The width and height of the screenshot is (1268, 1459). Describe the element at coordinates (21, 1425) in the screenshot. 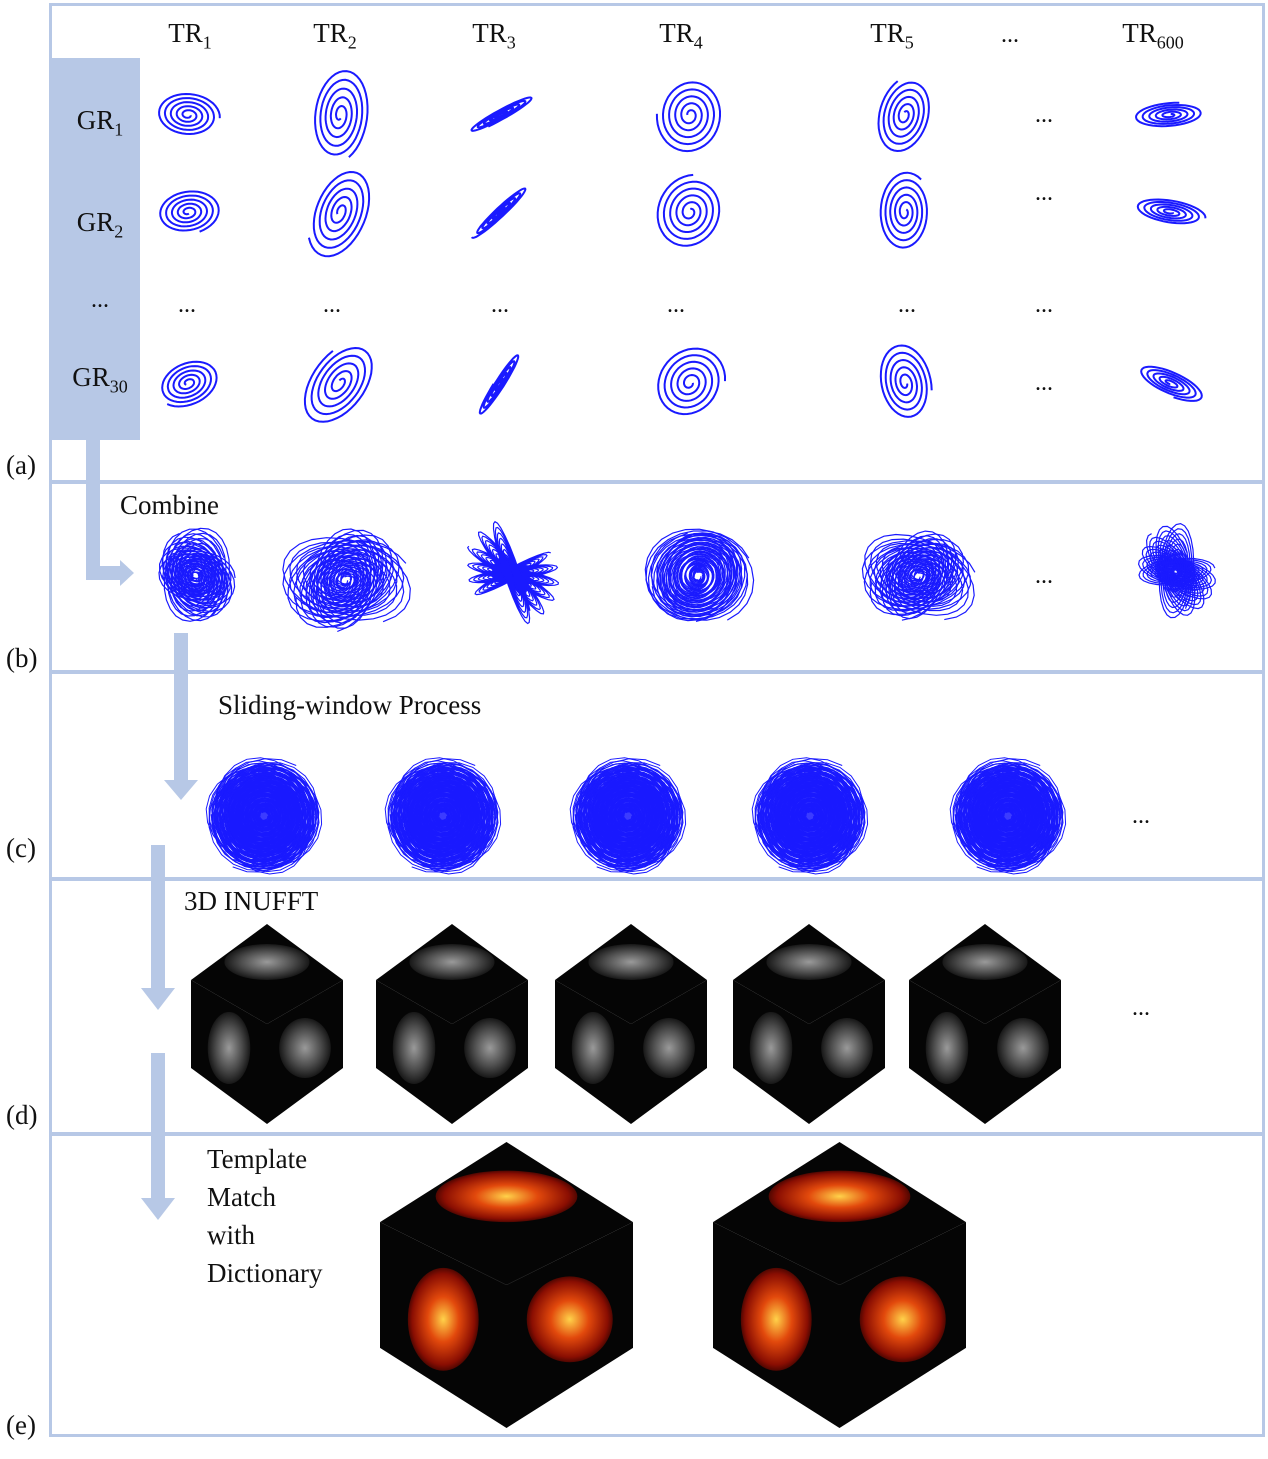

I see `panel-label-e: (e)` at that location.